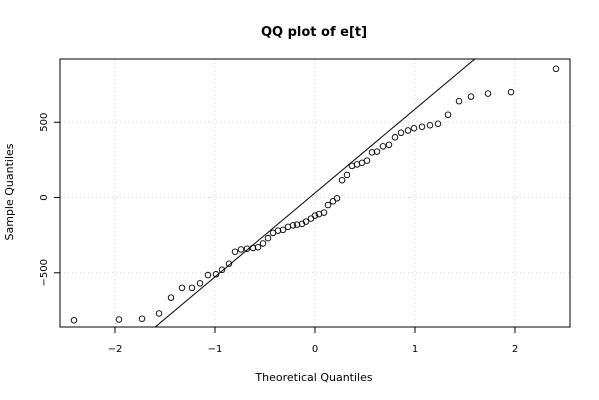 The image size is (599, 400). Describe the element at coordinates (44, 122) in the screenshot. I see `y-tick-label: 500` at that location.